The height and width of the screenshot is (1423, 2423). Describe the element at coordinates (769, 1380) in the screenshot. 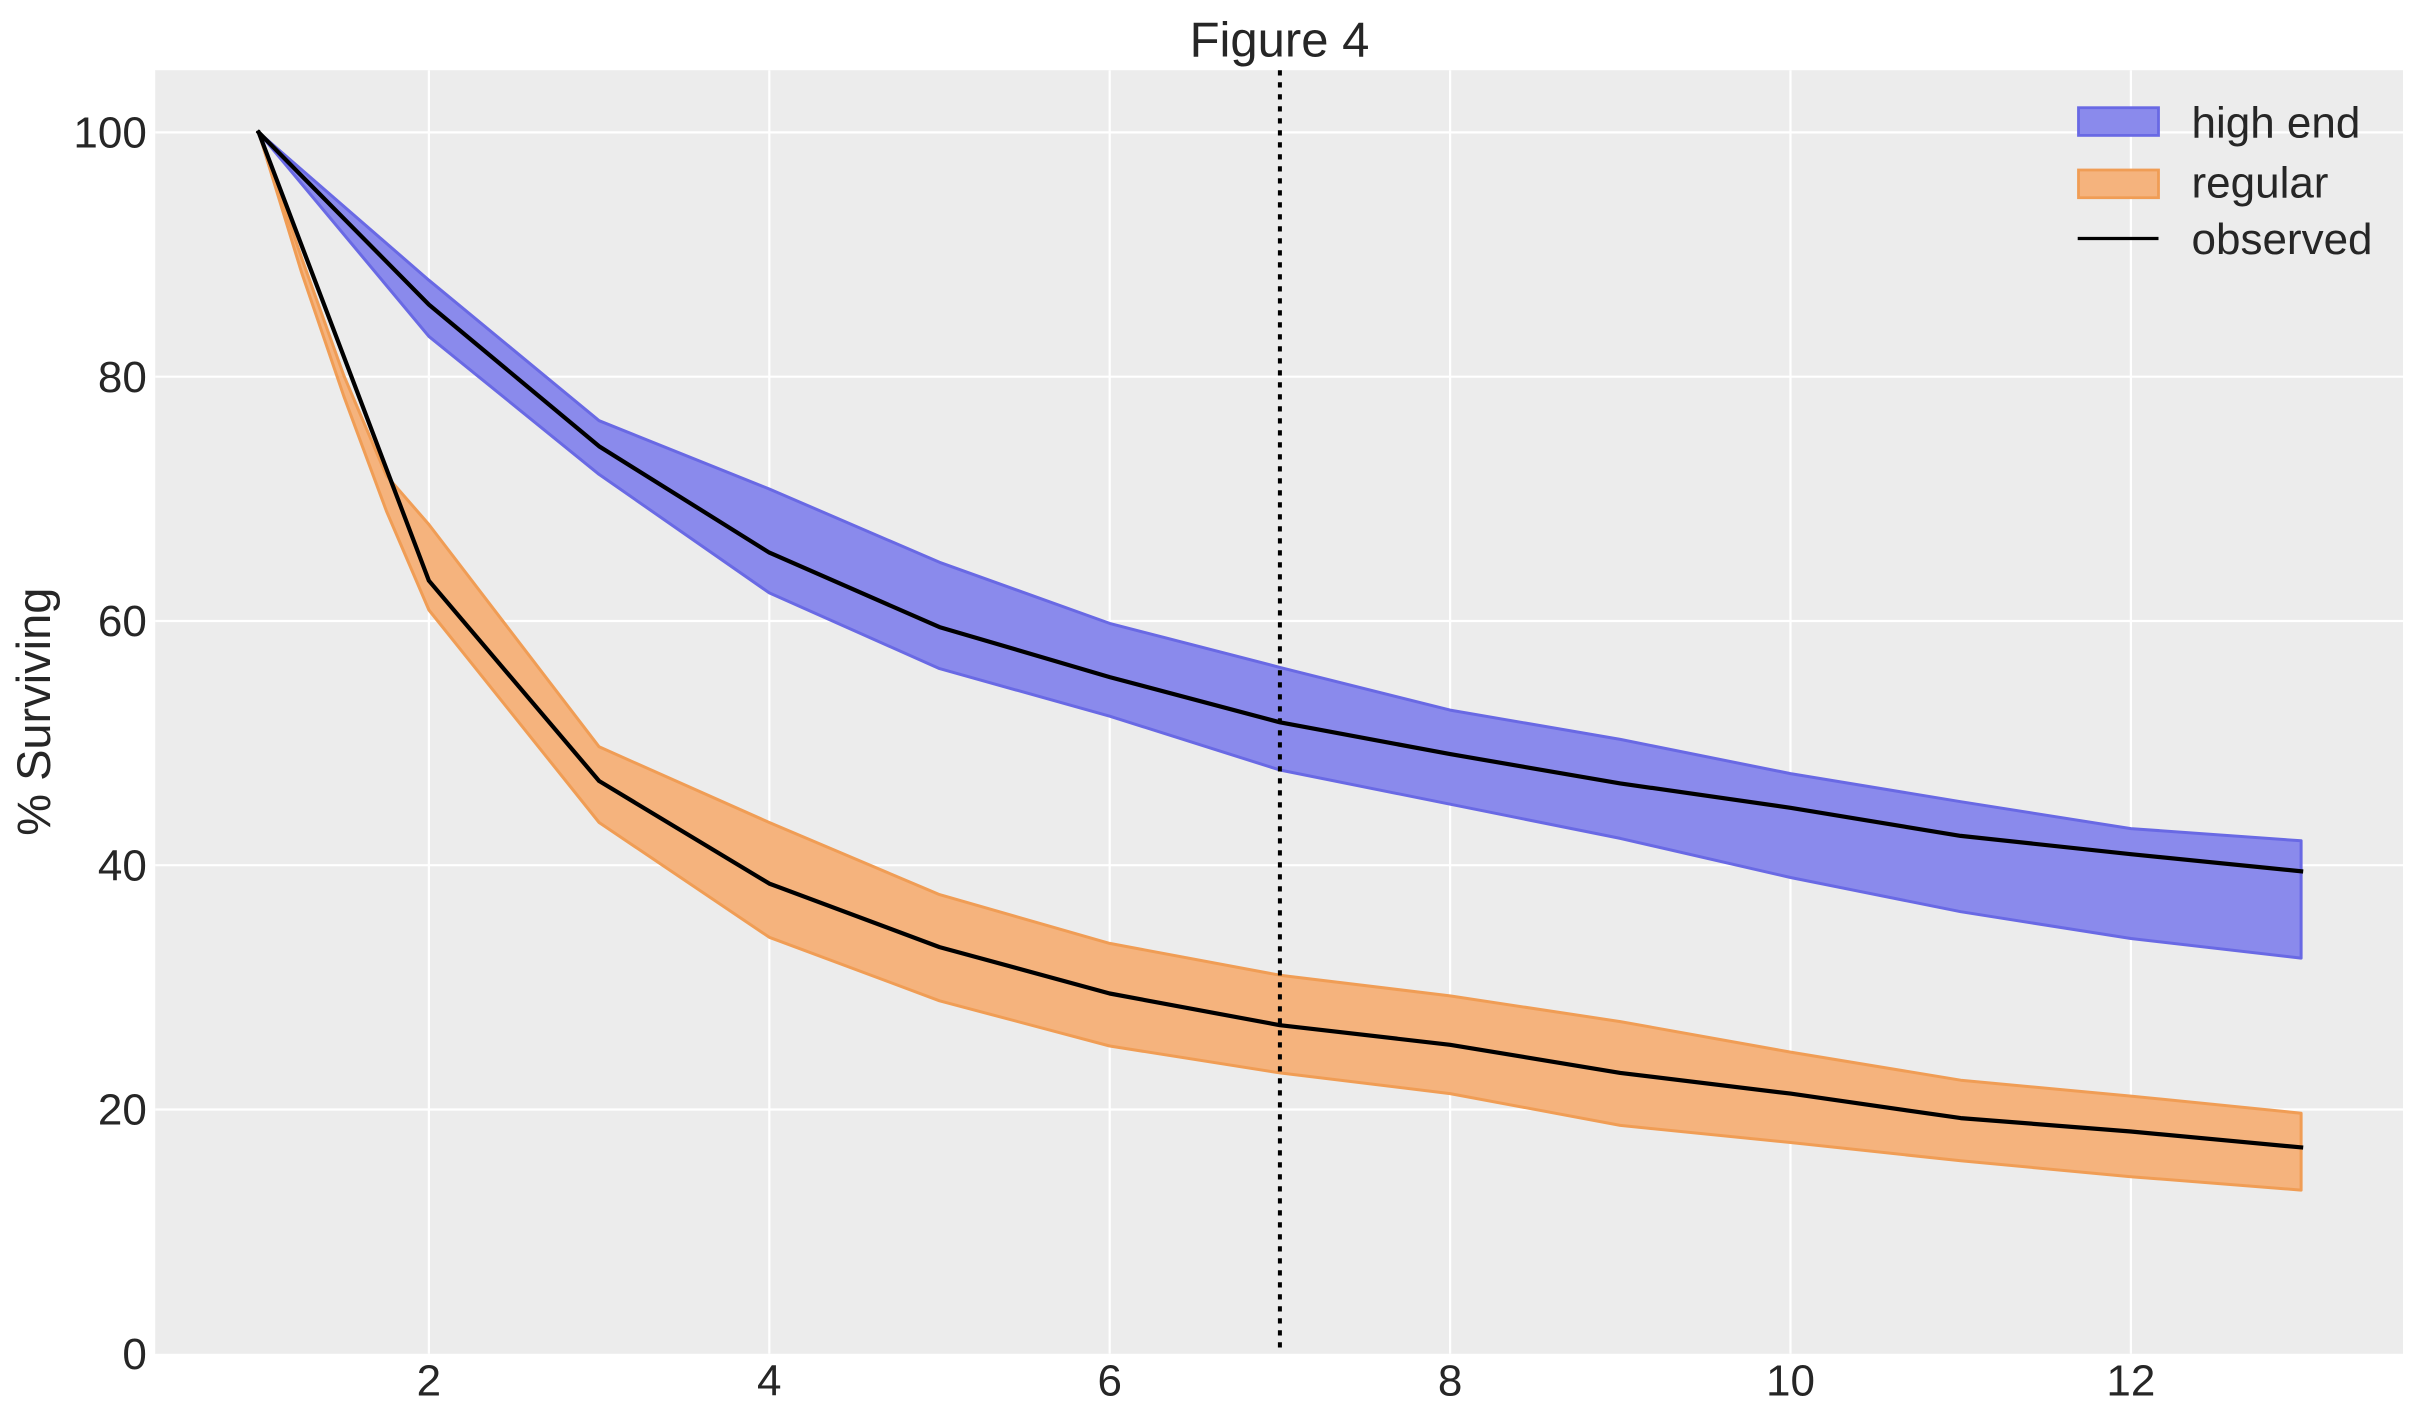

I see `svg-text: 4` at that location.